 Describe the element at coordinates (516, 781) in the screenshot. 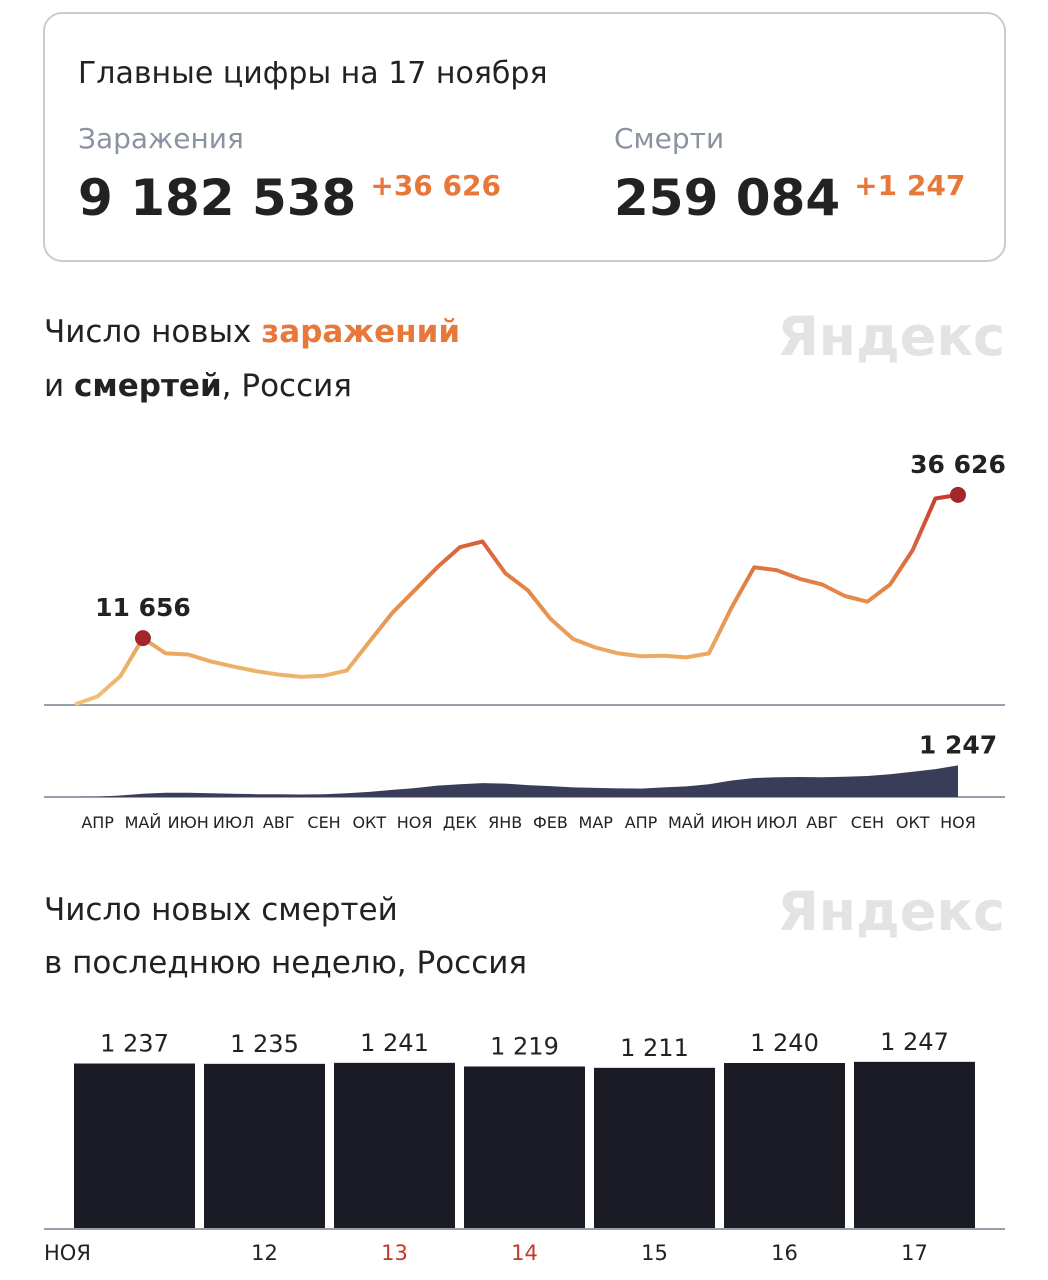

I see `deaths-area` at that location.